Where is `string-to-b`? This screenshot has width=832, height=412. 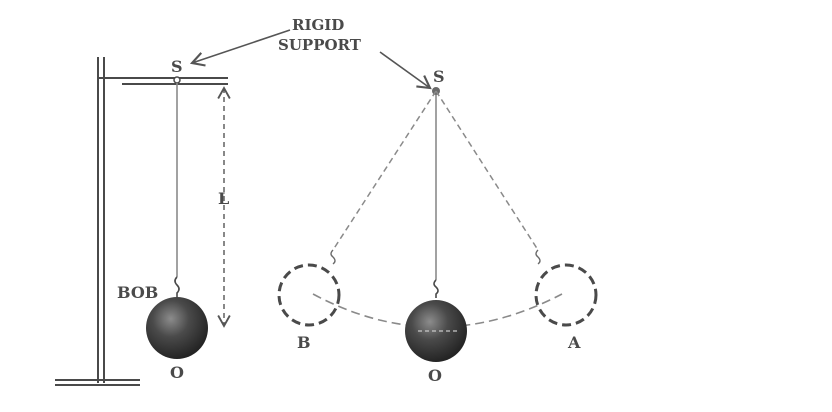 string-to-b is located at coordinates (384, 170).